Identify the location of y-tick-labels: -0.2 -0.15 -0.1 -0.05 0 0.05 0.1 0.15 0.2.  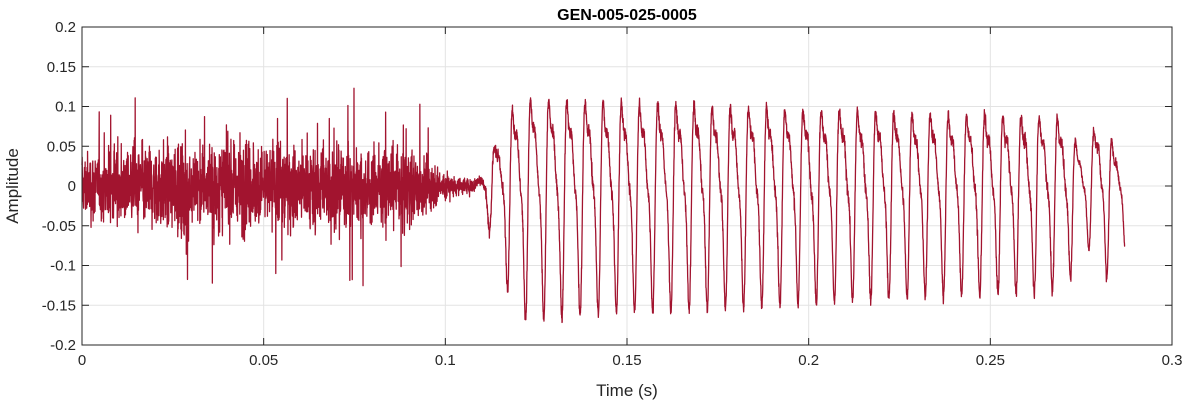
(59, 186).